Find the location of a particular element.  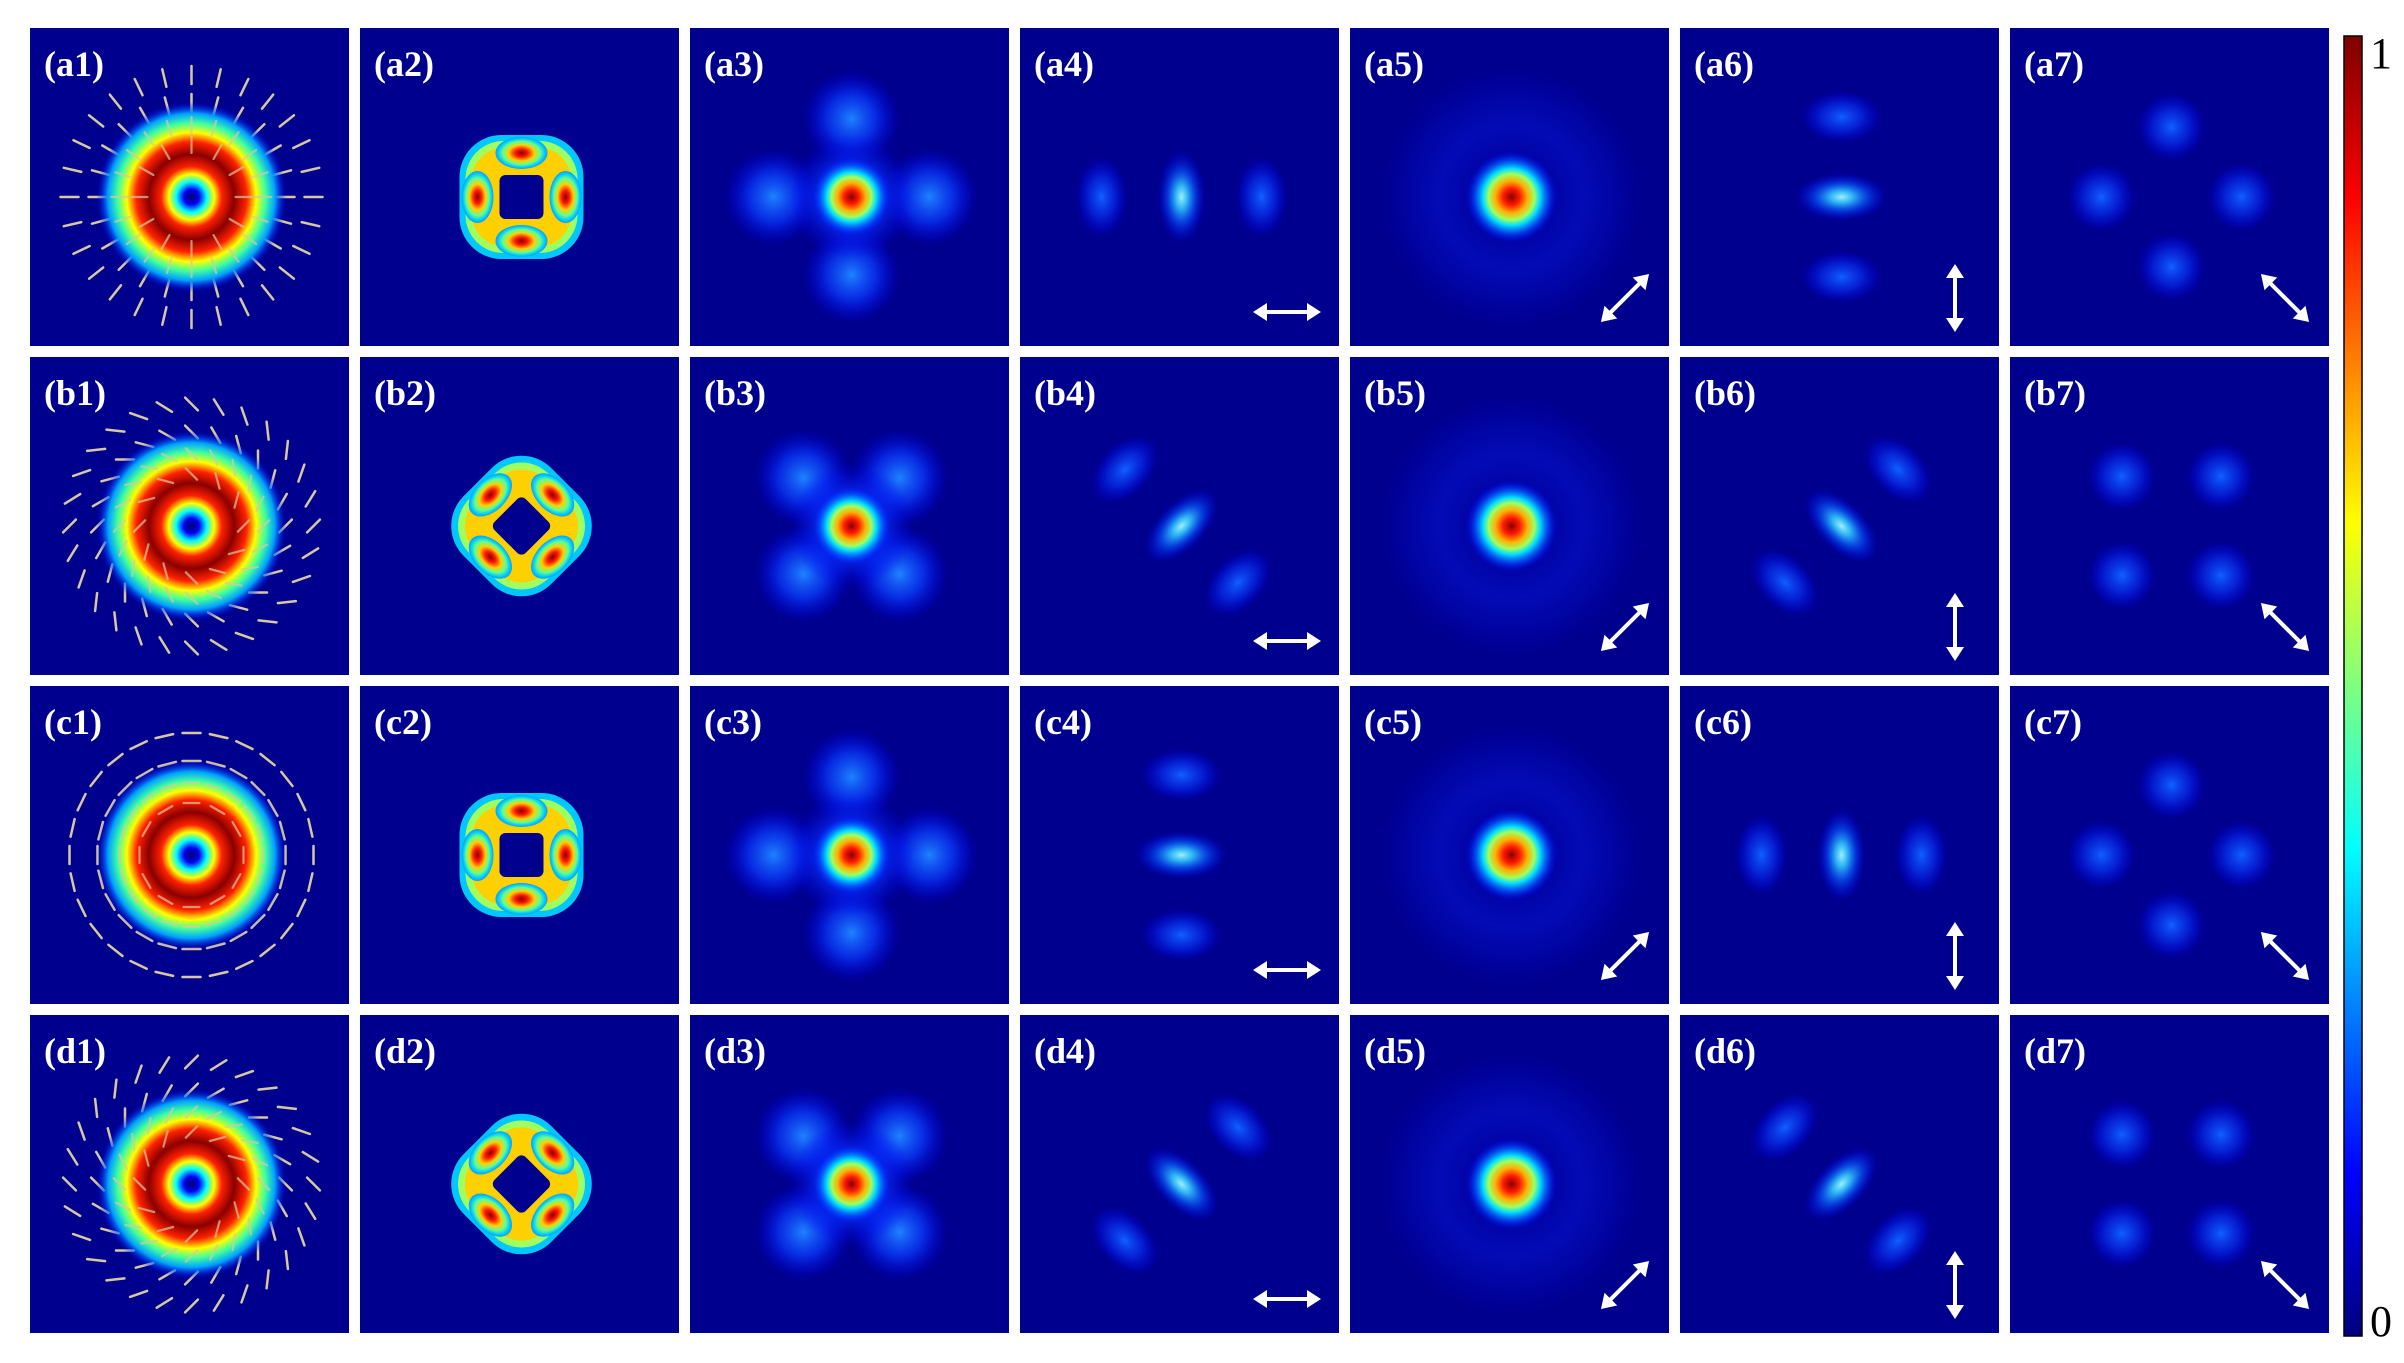

panel-d3: (d3) is located at coordinates (849, 1174).